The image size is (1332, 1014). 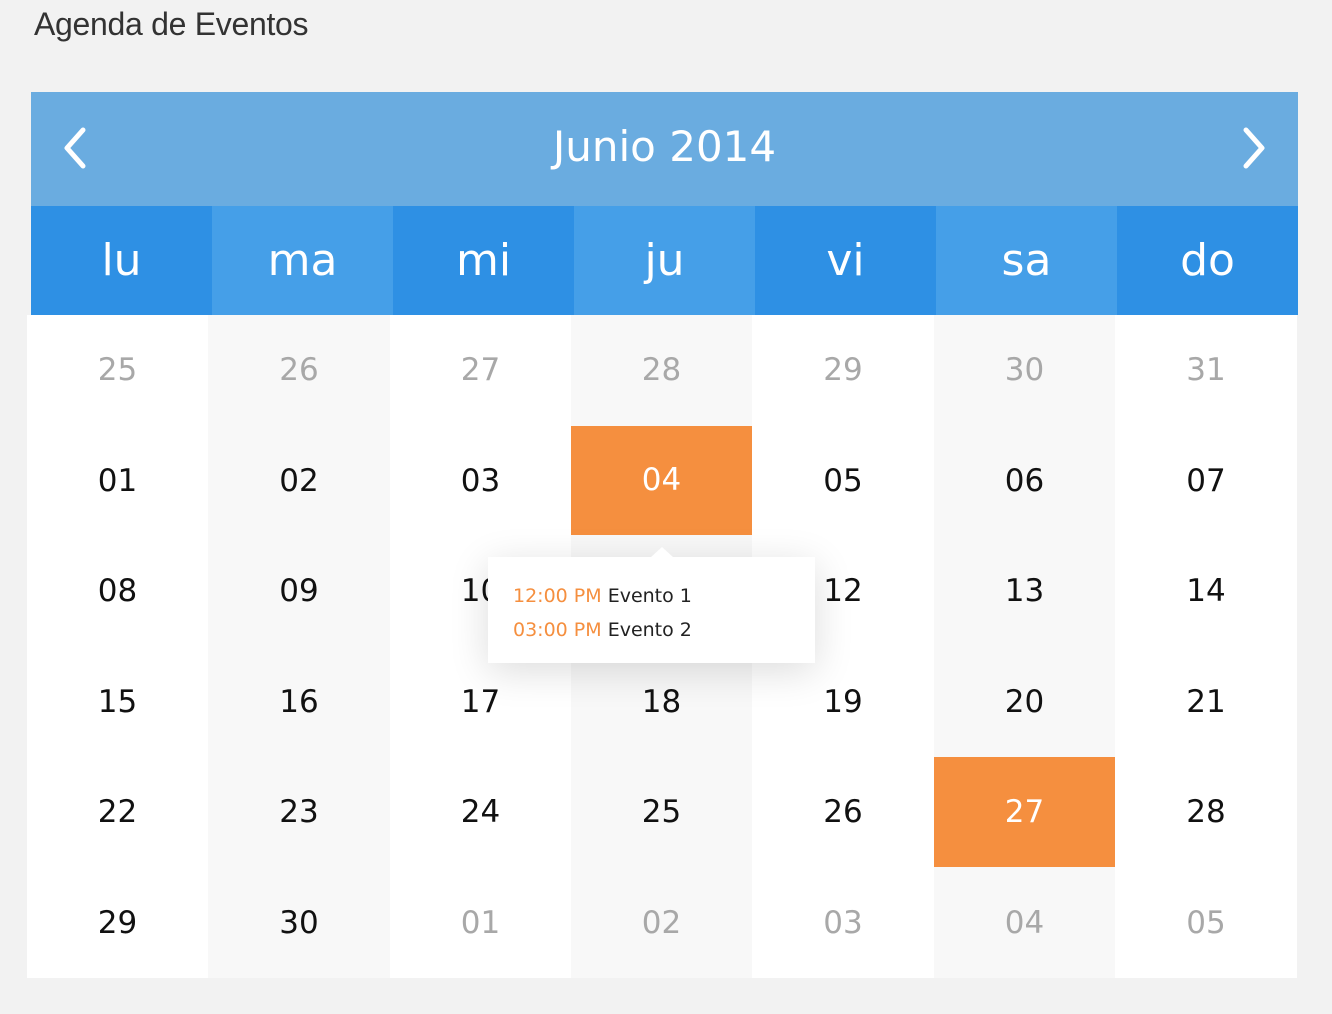 I want to click on calendar-day: 09, so click(x=299, y=591).